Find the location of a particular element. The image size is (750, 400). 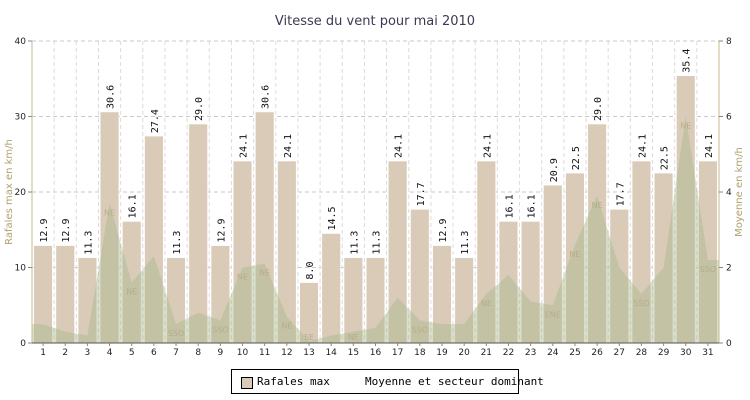

x-tick-label-25: 25 is located at coordinates (574, 353).